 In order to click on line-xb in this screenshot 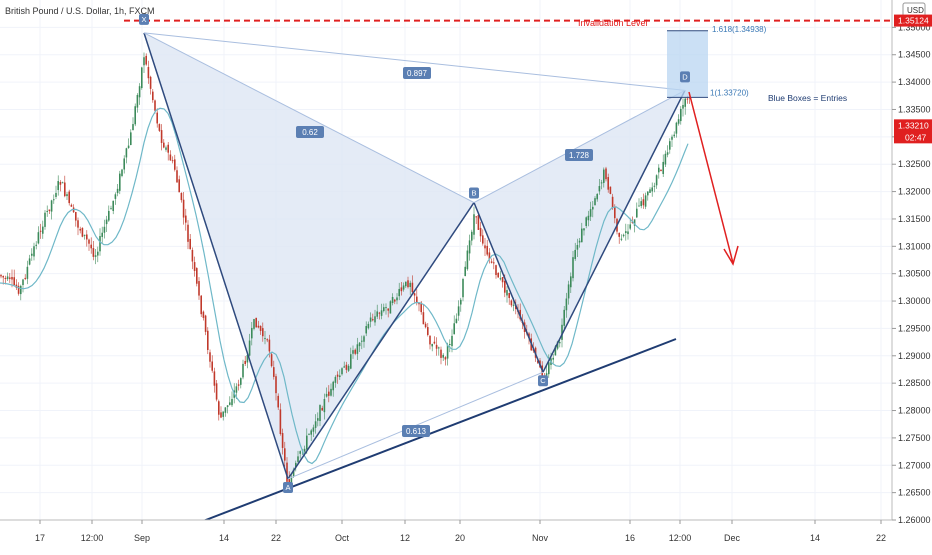, I will do `click(309, 117)`.